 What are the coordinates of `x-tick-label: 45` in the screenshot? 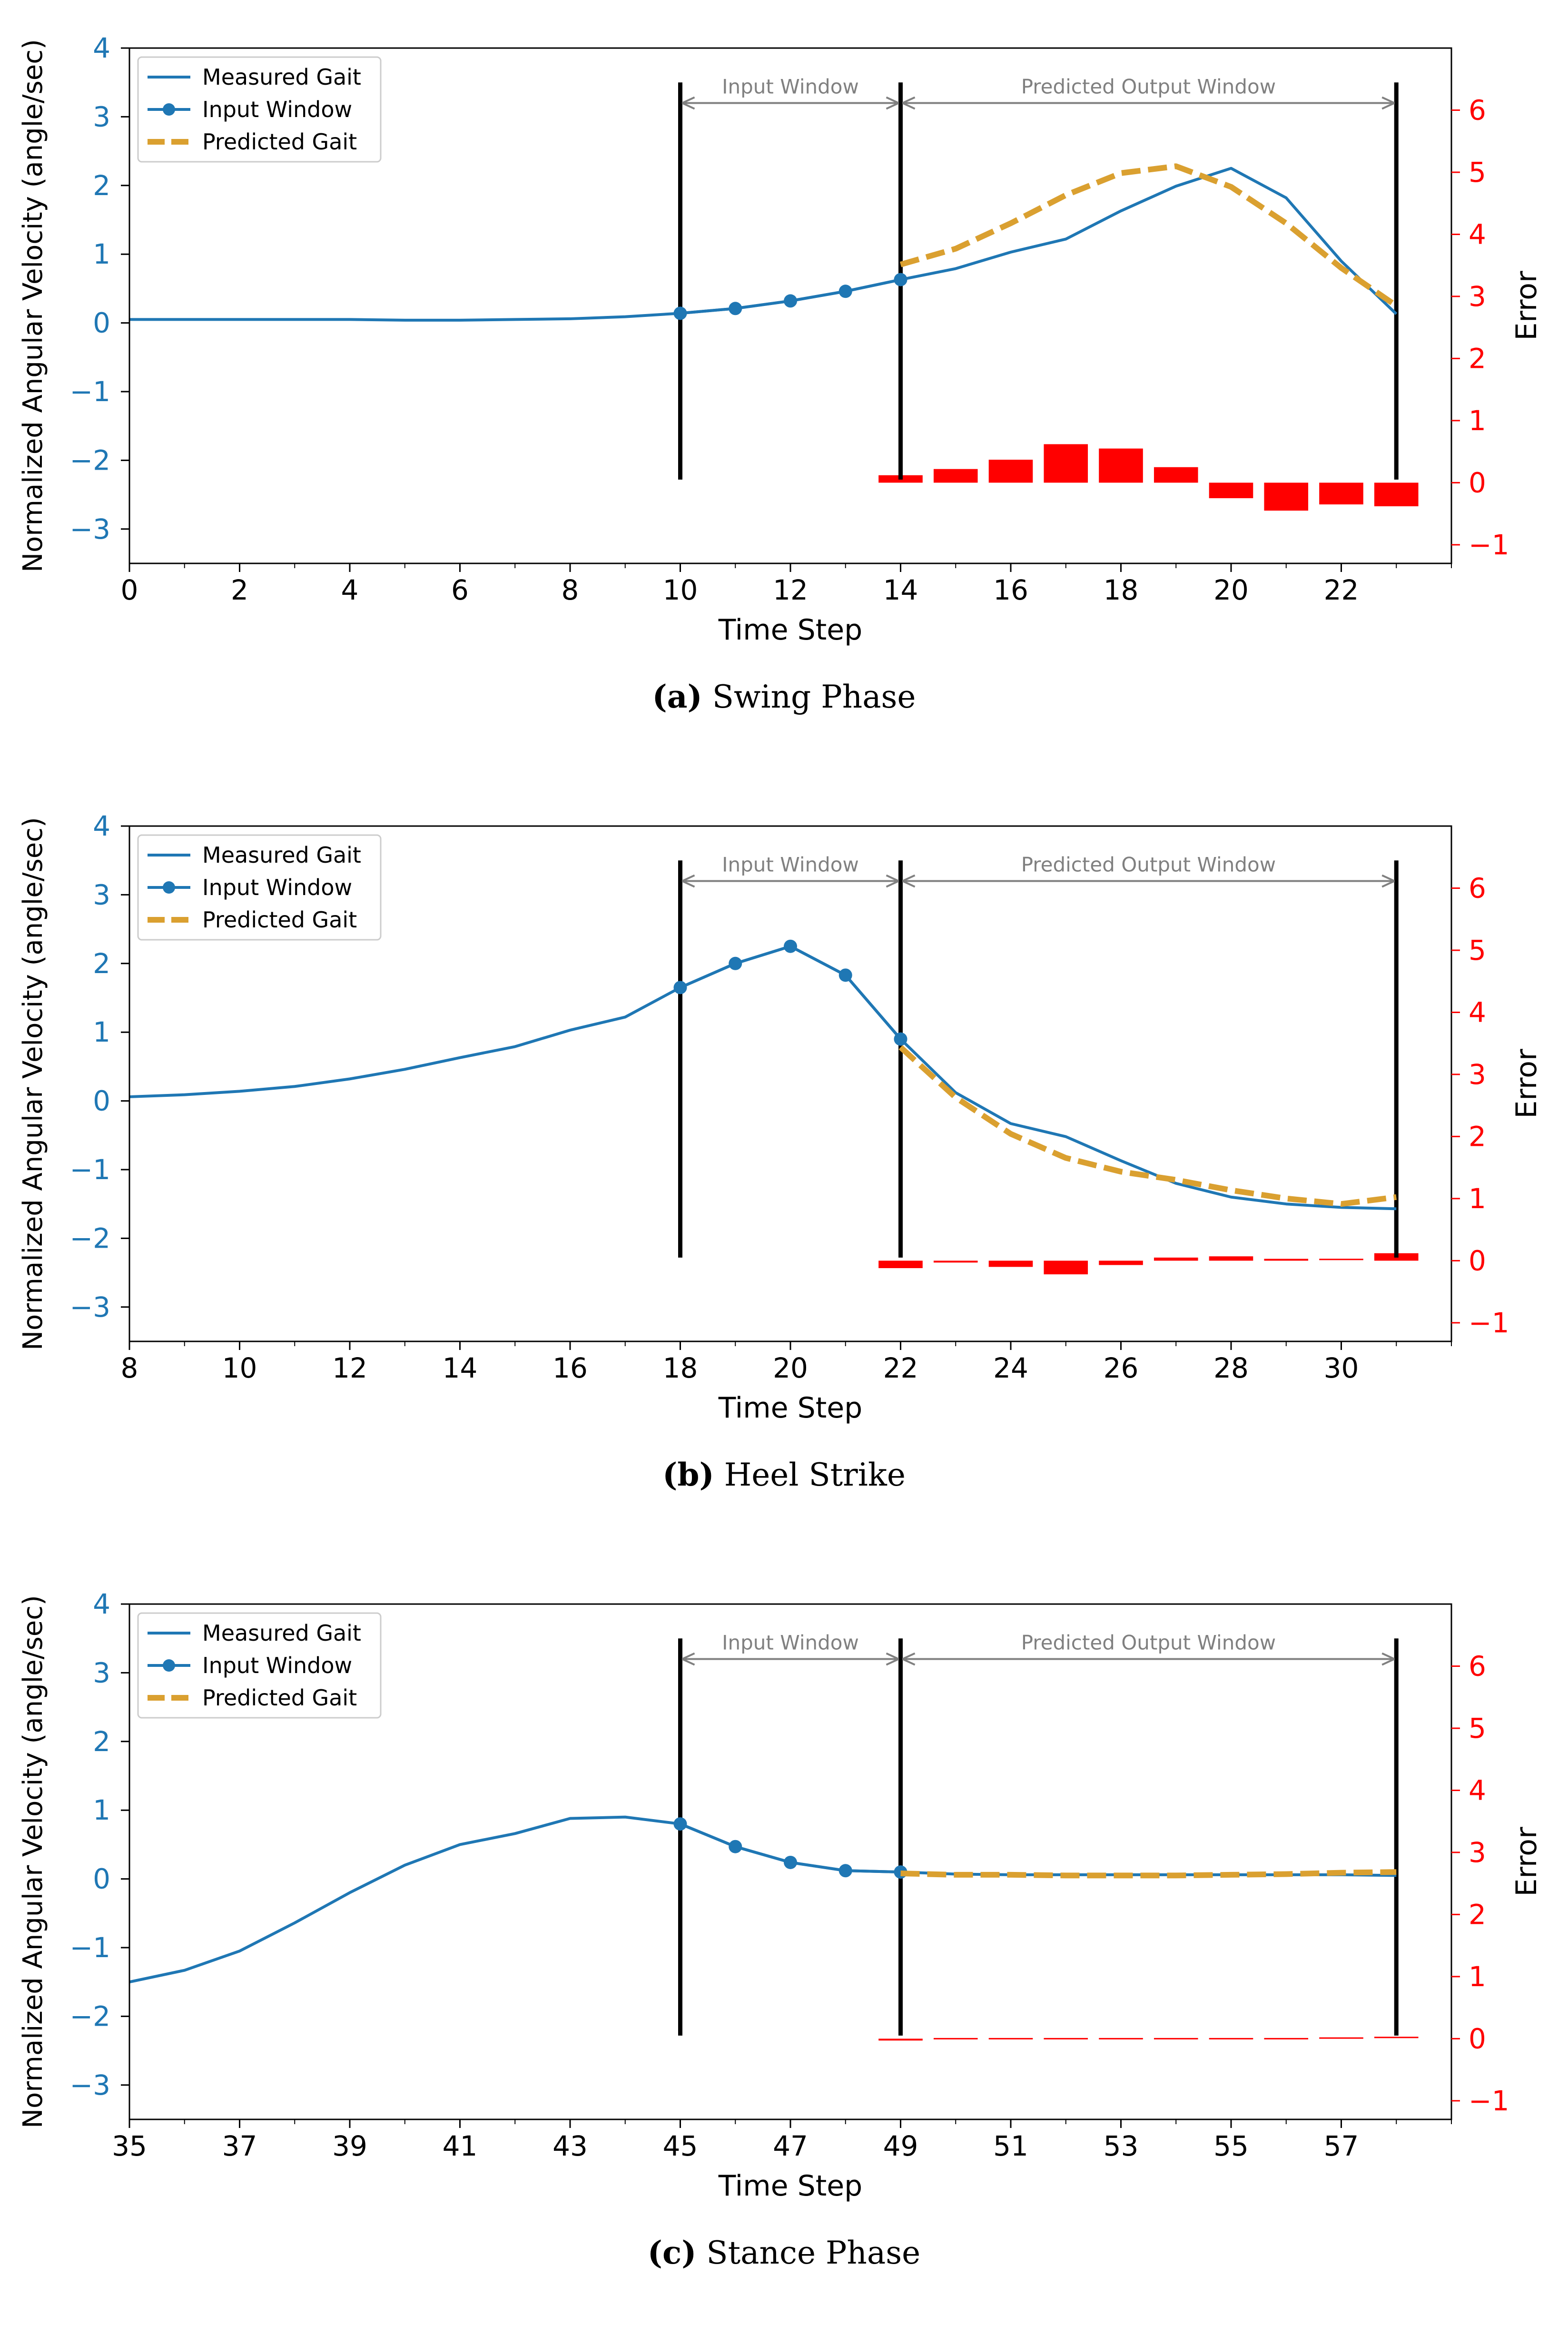 It's located at (680, 2146).